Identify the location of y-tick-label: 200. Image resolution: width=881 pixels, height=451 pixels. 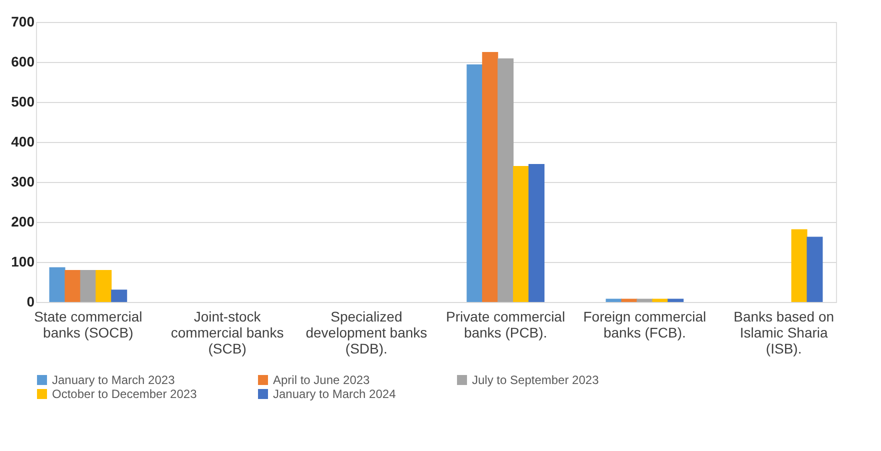
(23, 222).